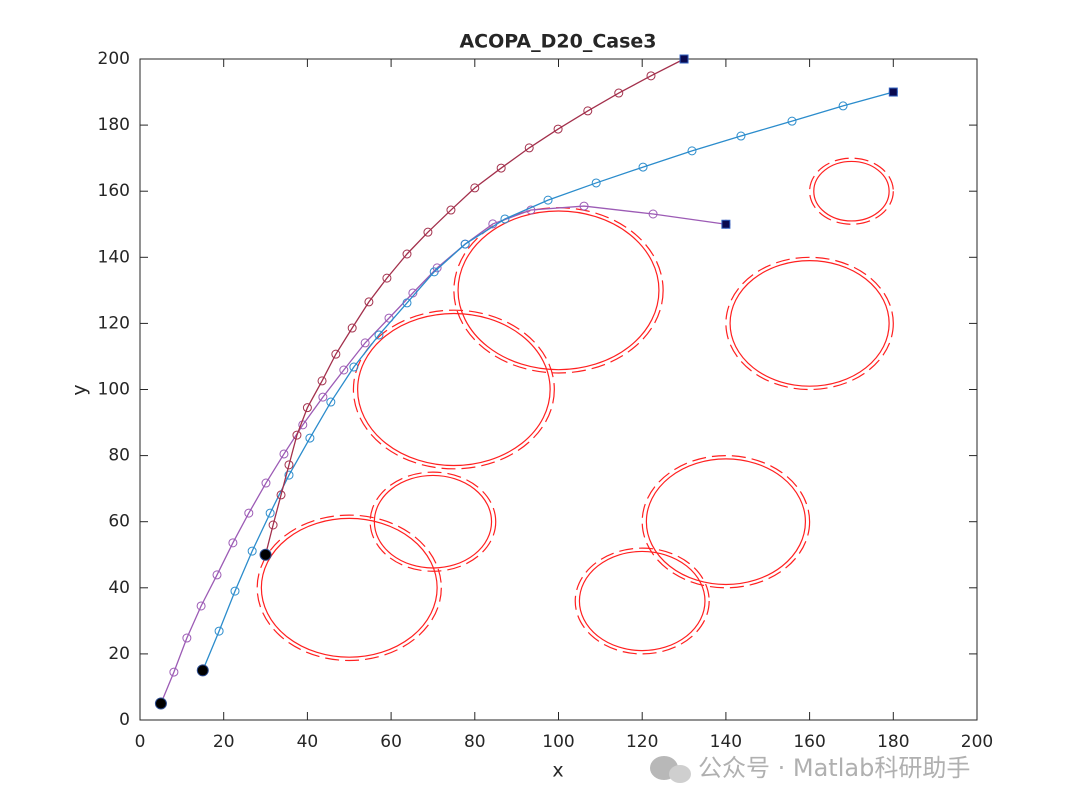  What do you see at coordinates (893, 742) in the screenshot?
I see `x-tick-label: 180` at bounding box center [893, 742].